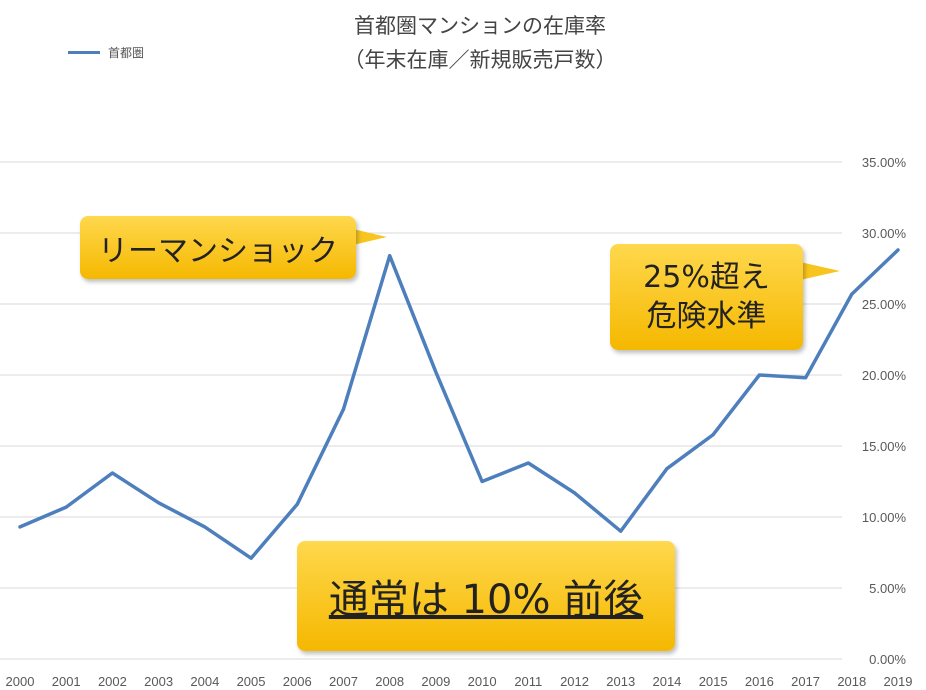 This screenshot has height=690, width=926. What do you see at coordinates (218, 251) in the screenshot?
I see `callout-lehman-text: リーマンショック` at bounding box center [218, 251].